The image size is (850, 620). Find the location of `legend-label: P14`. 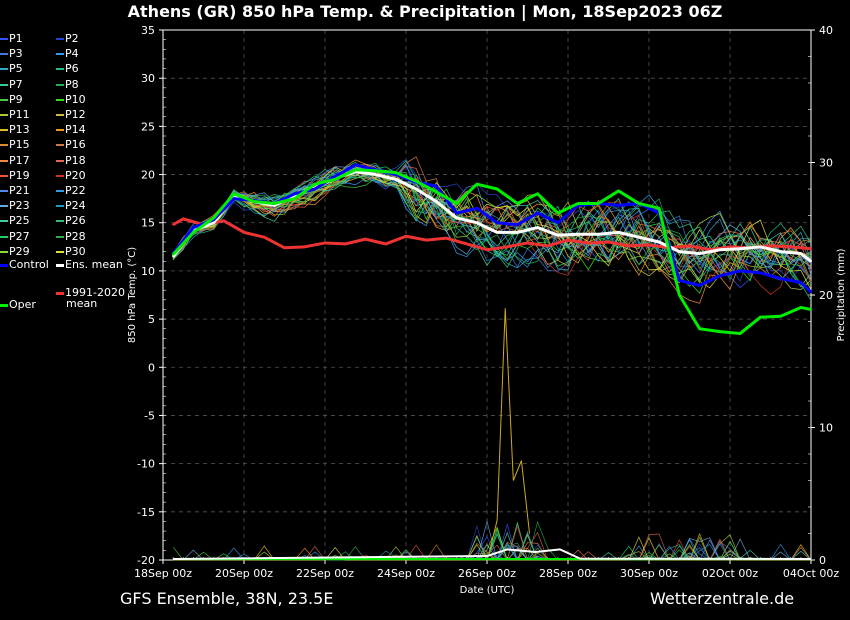

legend-label: P14 is located at coordinates (75, 130).